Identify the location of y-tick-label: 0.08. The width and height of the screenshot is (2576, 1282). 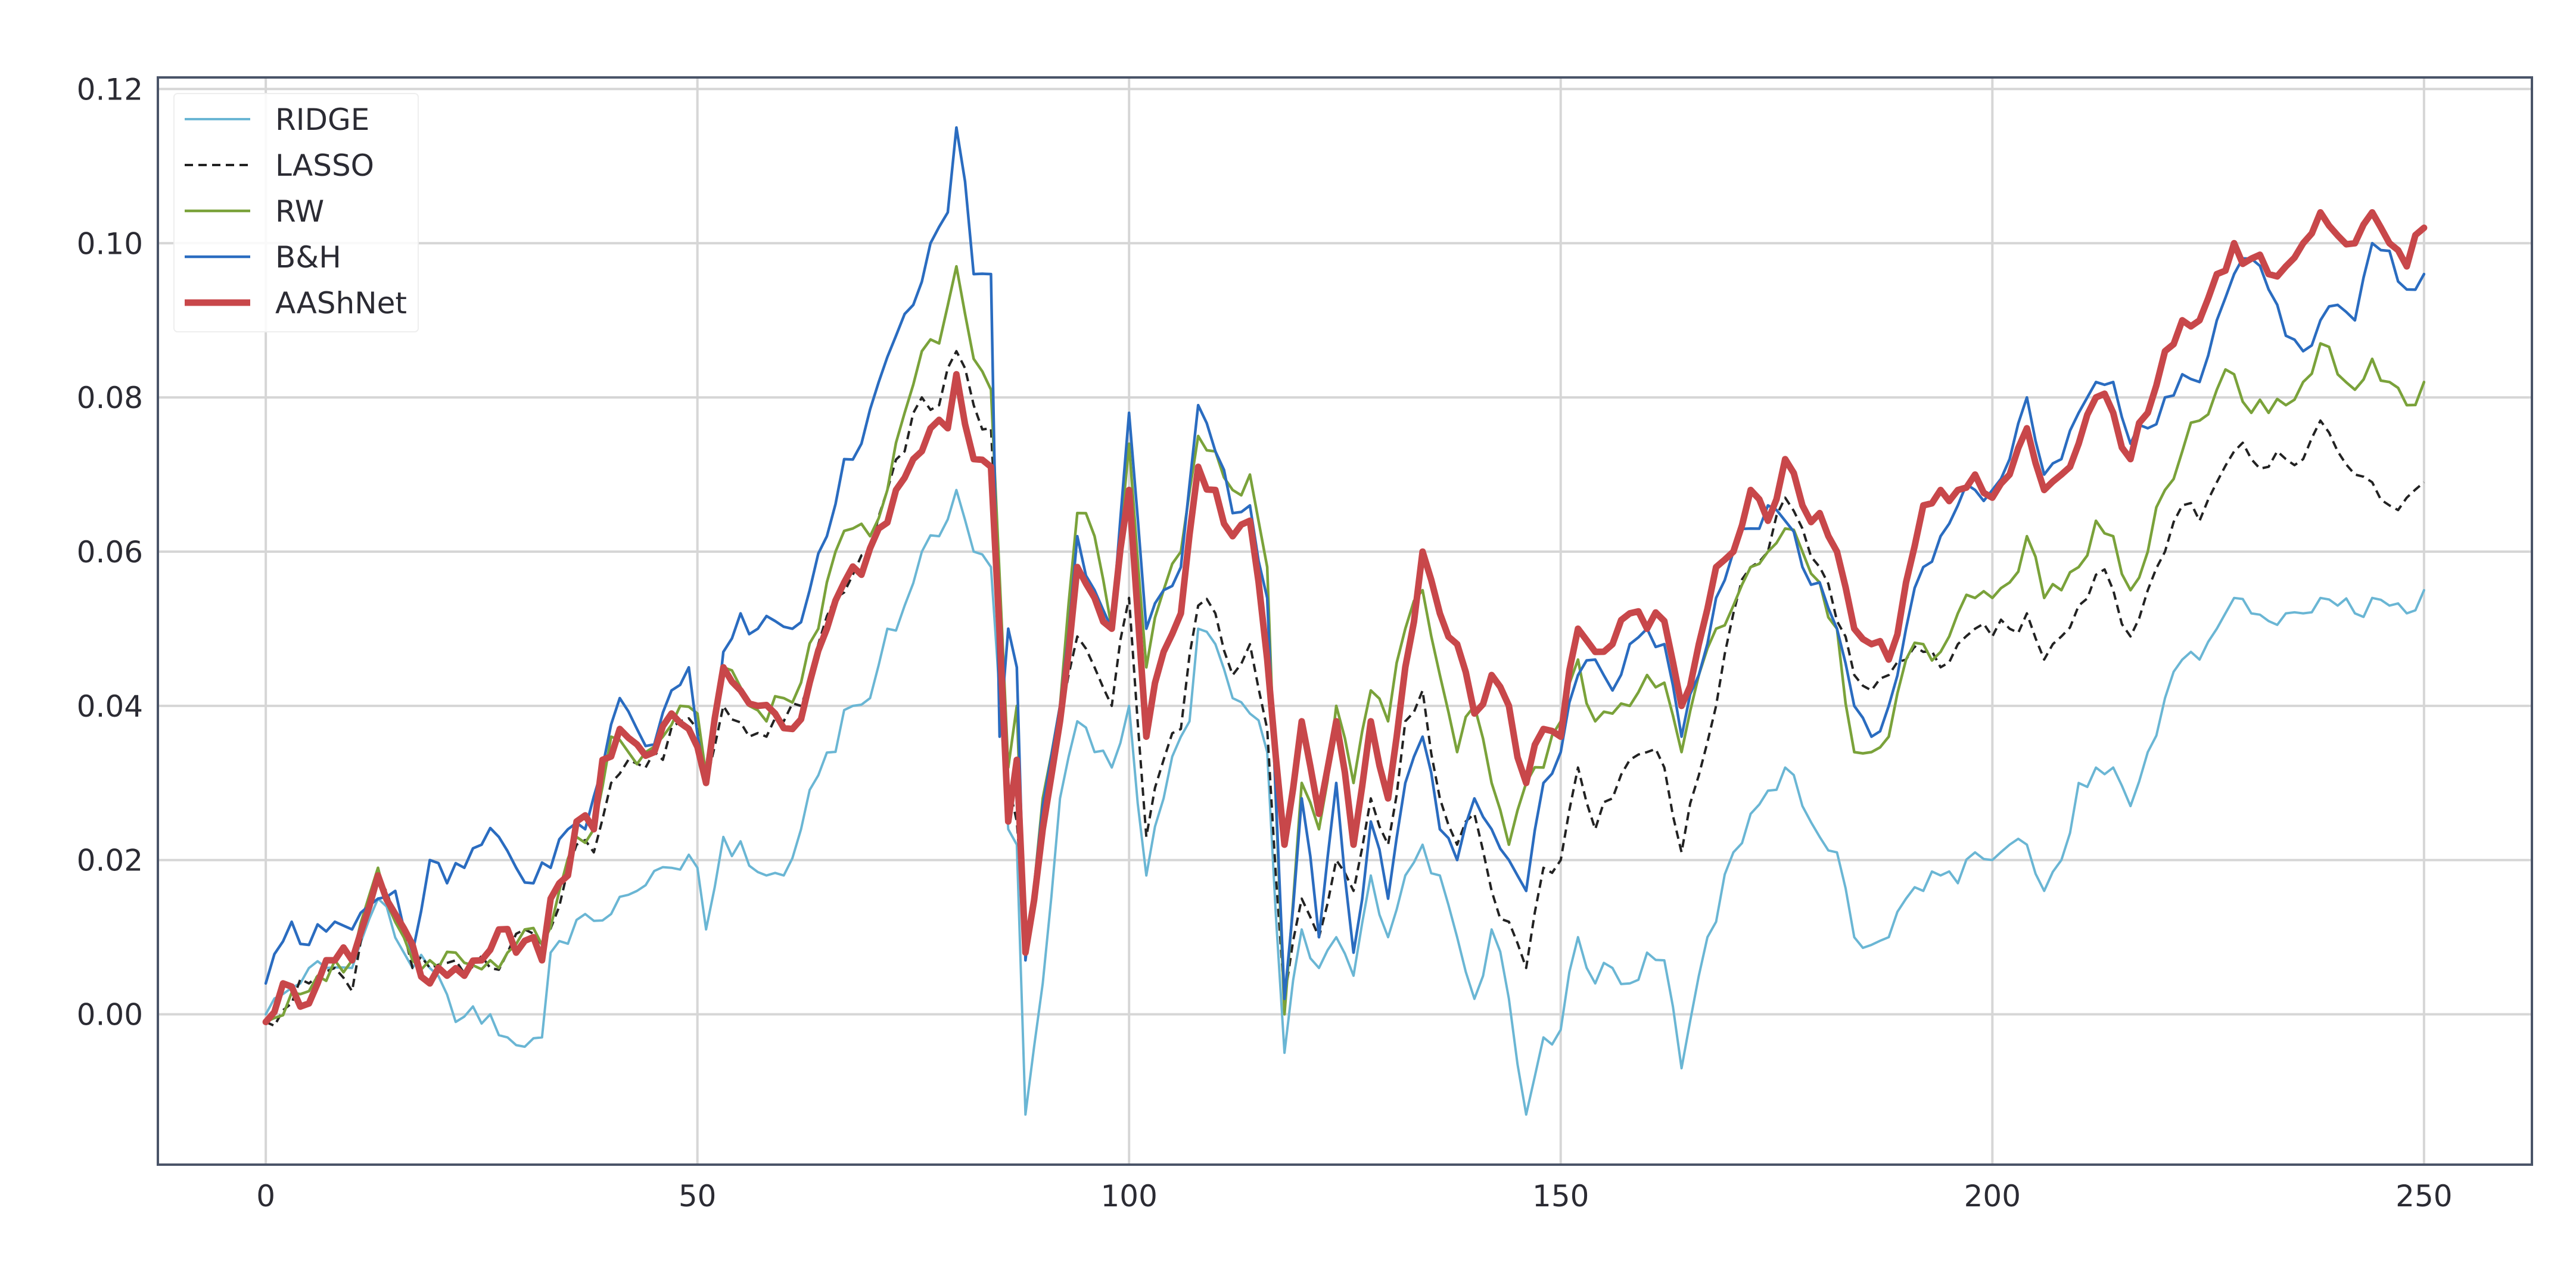
(110, 398).